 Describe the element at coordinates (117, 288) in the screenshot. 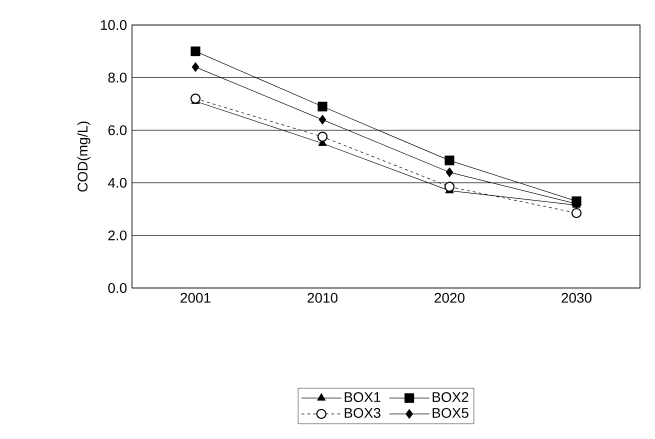

I see `y-tick-label: 0.0` at that location.